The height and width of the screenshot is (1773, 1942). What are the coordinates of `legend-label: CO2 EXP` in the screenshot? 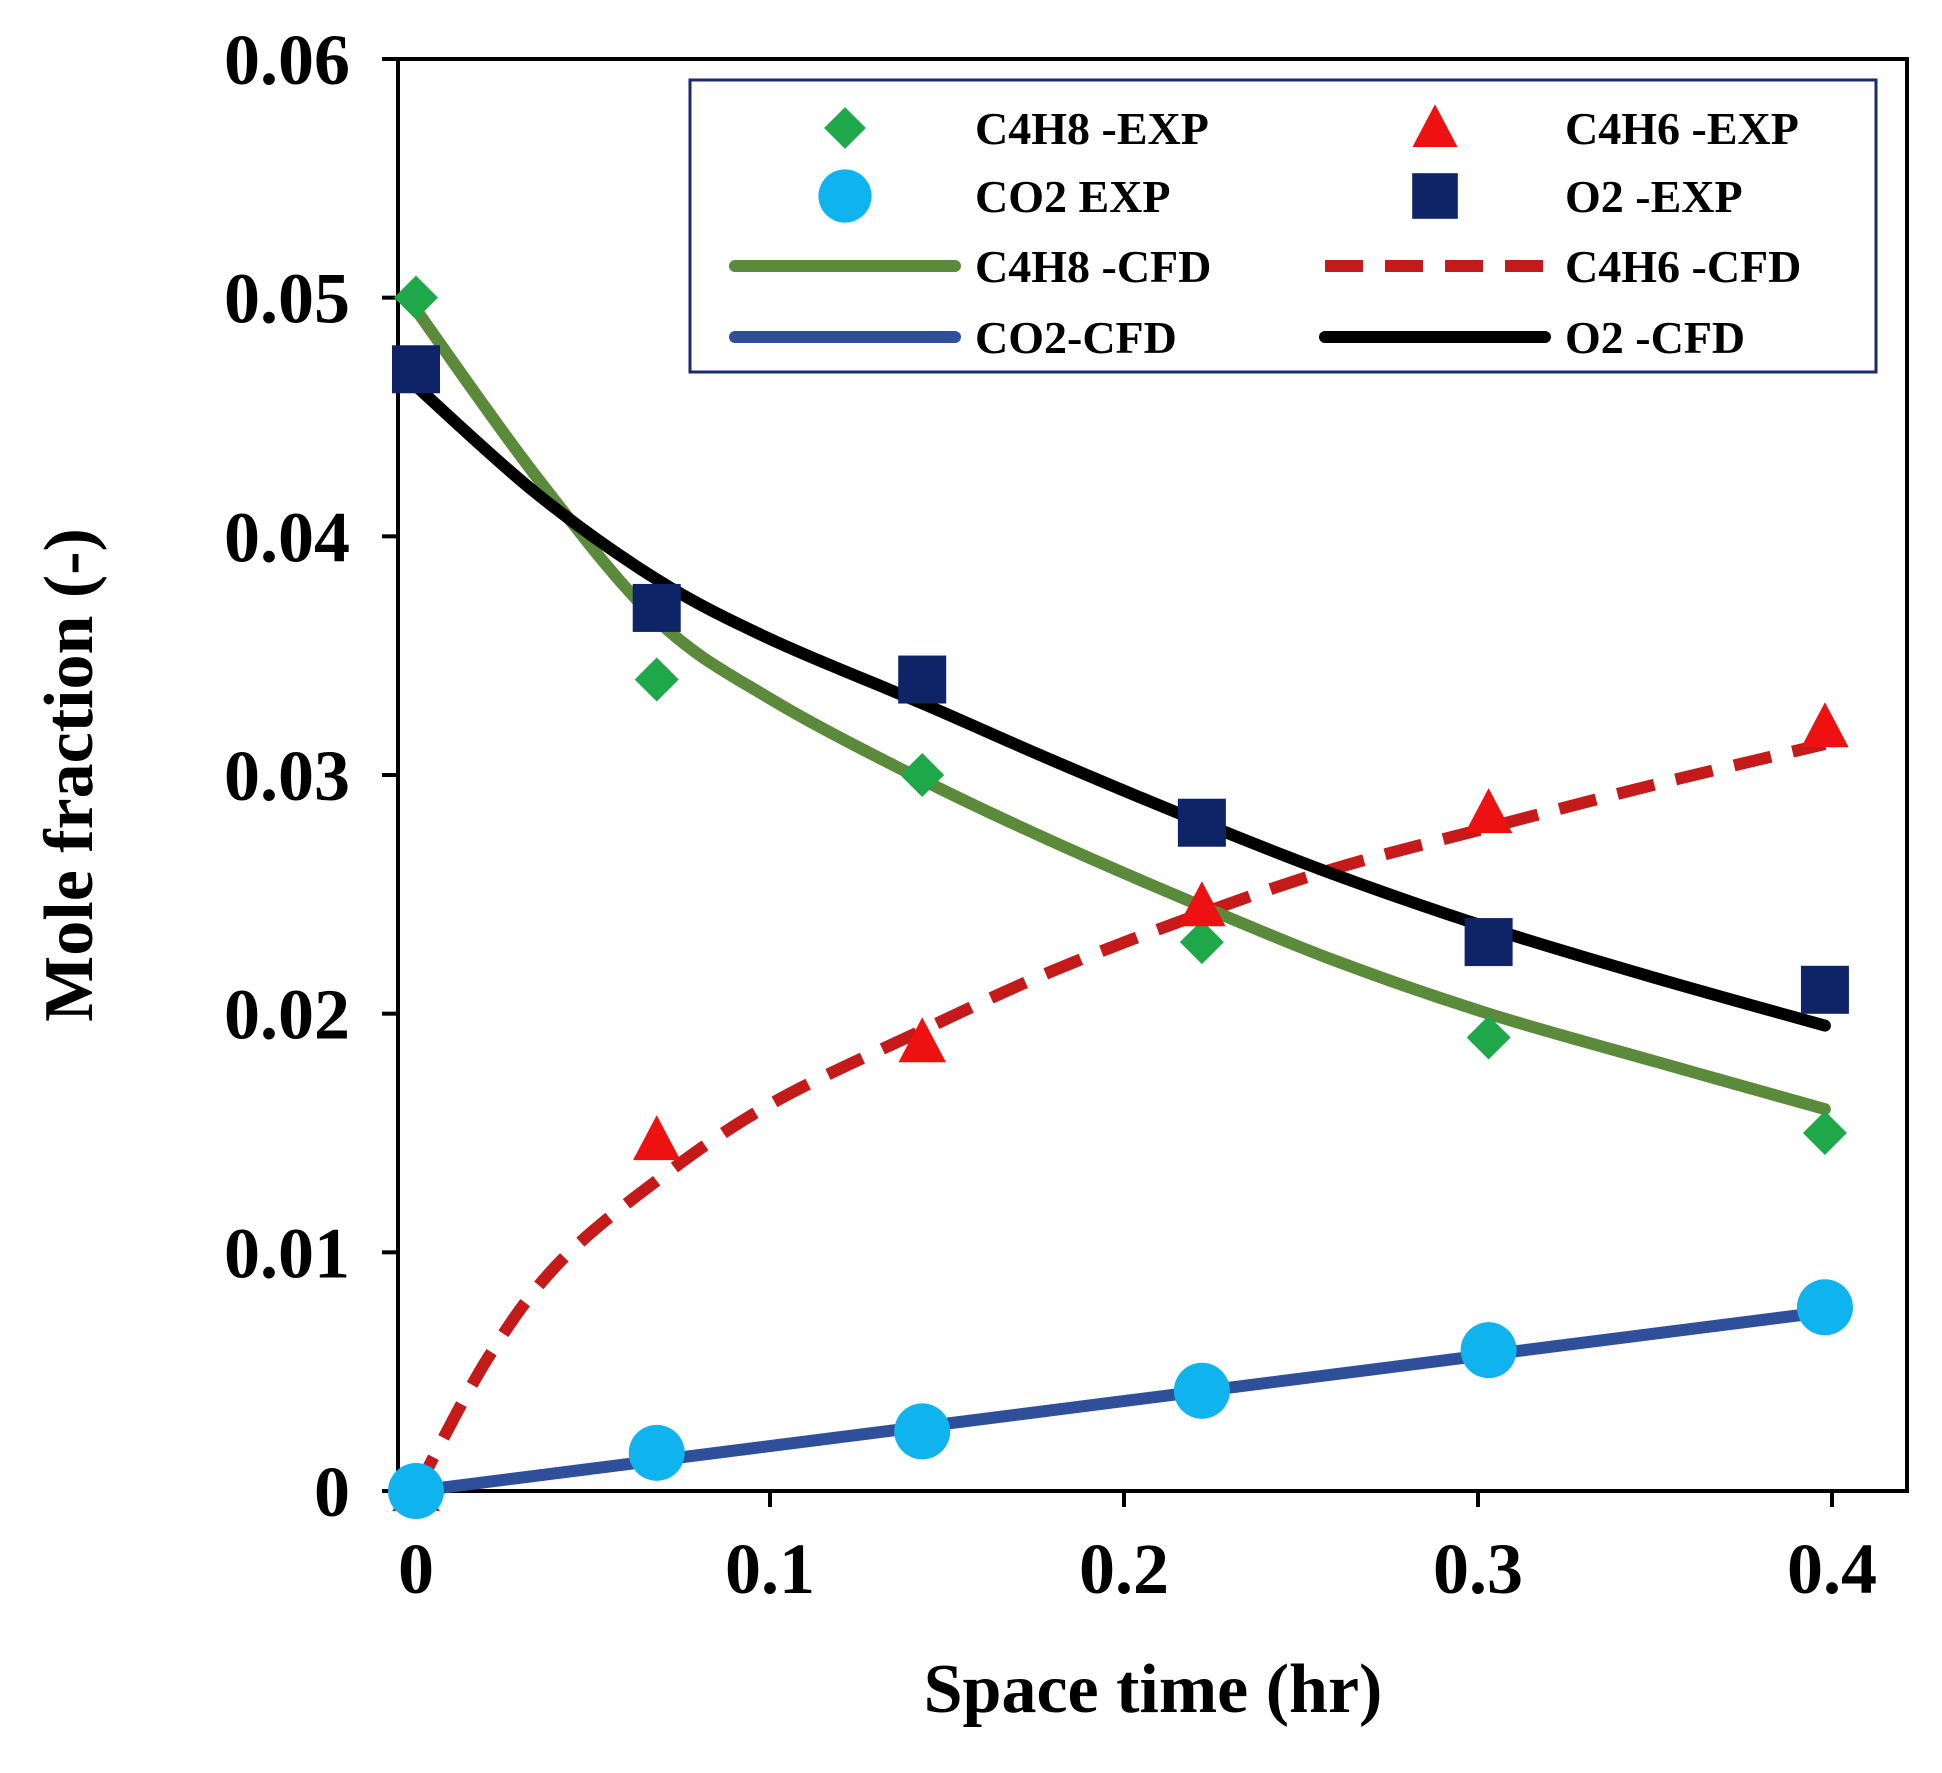 It's located at (1073, 196).